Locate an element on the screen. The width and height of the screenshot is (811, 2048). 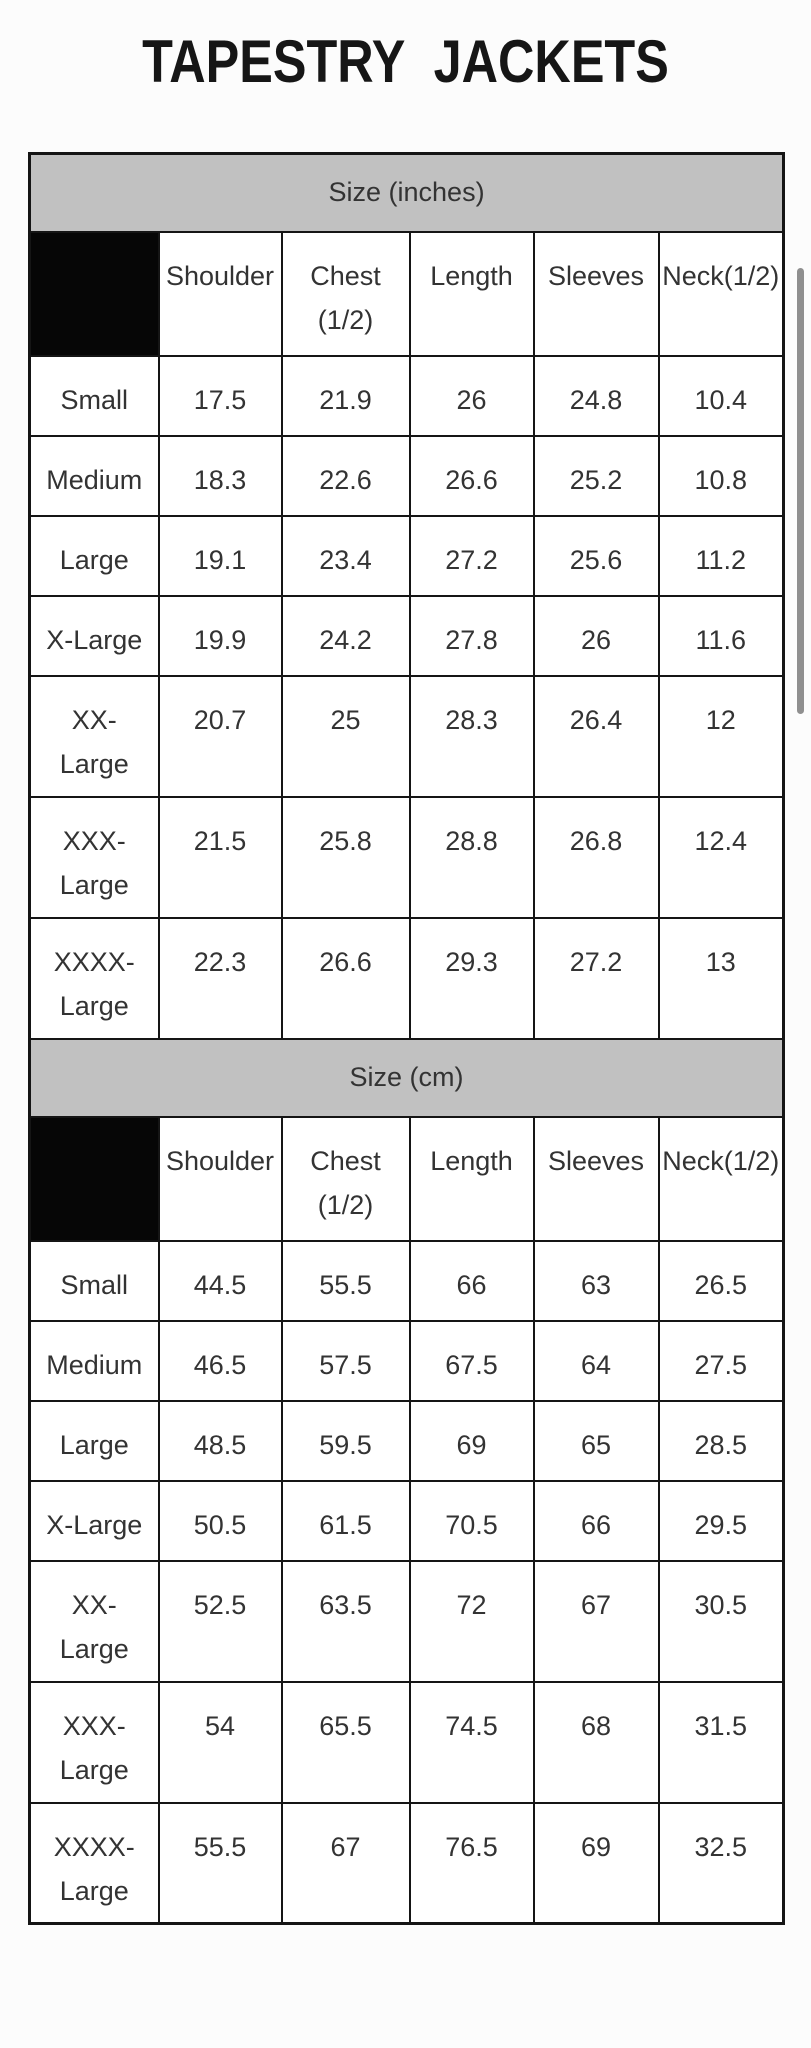
table-row: Medium 46.5 57.5 67.5 64 27.5 is located at coordinates (406, 1360).